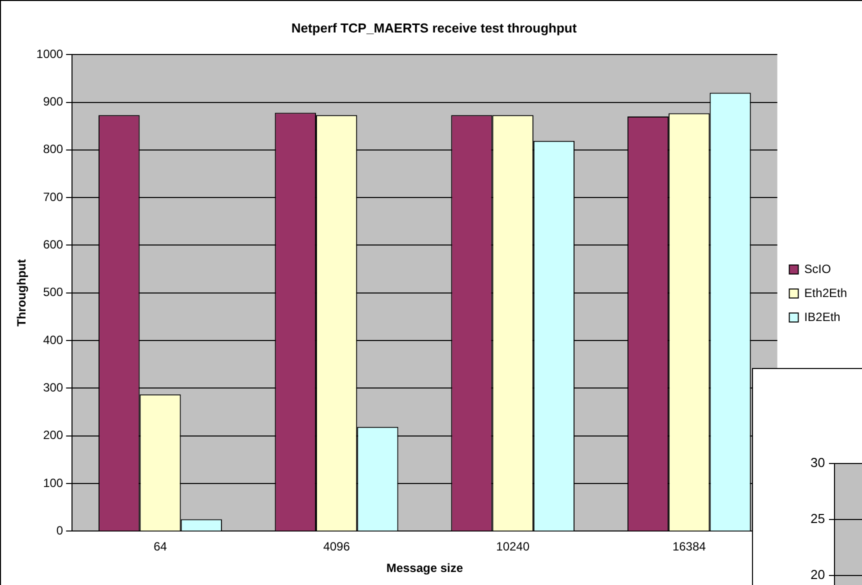 The image size is (862, 585). I want to click on x-tick-label: 10240, so click(513, 547).